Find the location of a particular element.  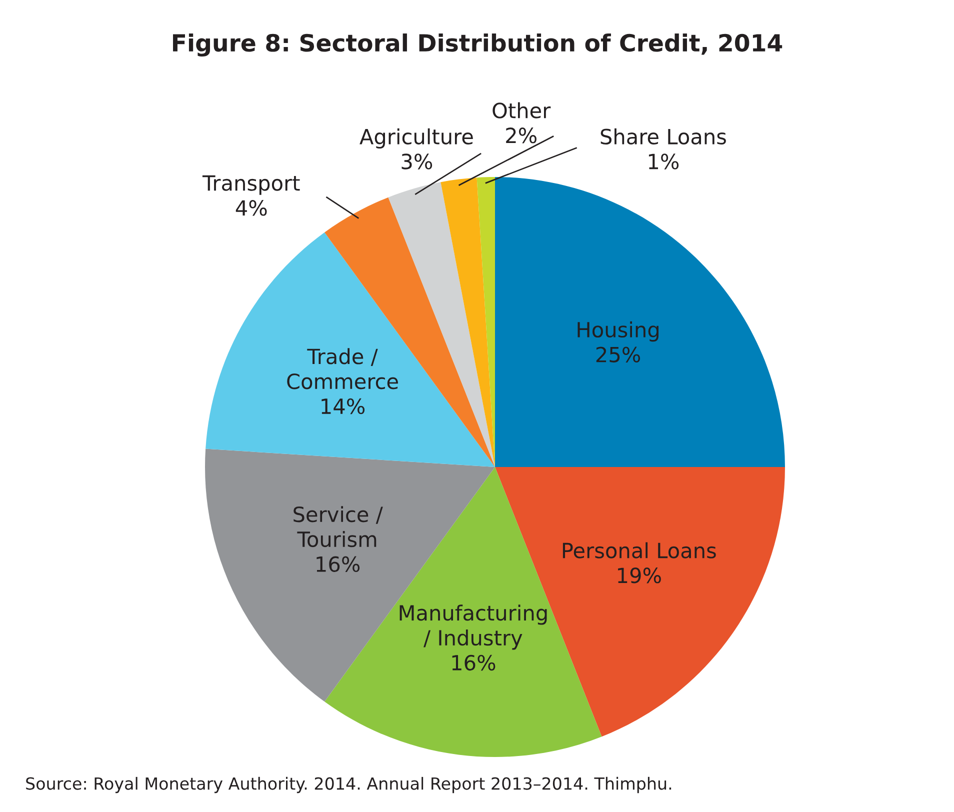

slice-label: Housing is located at coordinates (618, 331).